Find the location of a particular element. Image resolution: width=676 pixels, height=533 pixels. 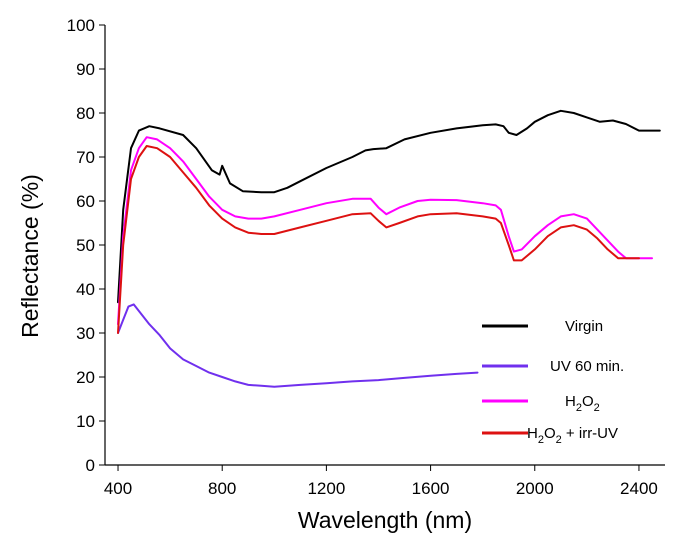

x-axis-title: Wavelength (nm) is located at coordinates (385, 520).